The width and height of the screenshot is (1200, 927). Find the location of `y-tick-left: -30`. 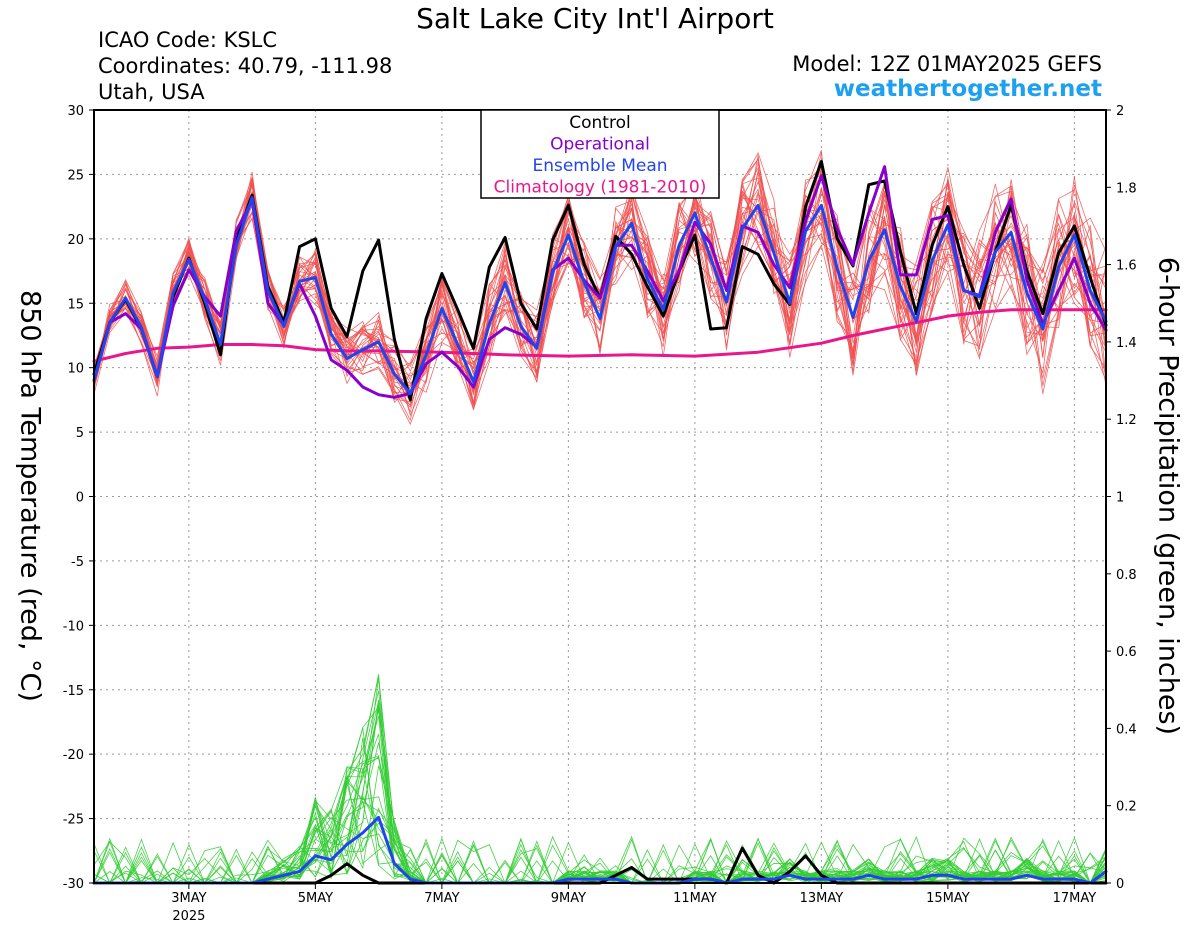

y-tick-left: -30 is located at coordinates (73, 884).